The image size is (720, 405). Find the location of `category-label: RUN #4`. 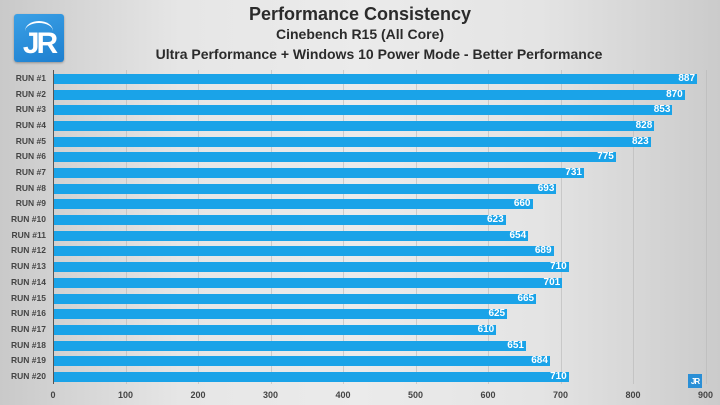

category-label: RUN #4 is located at coordinates (30, 125).